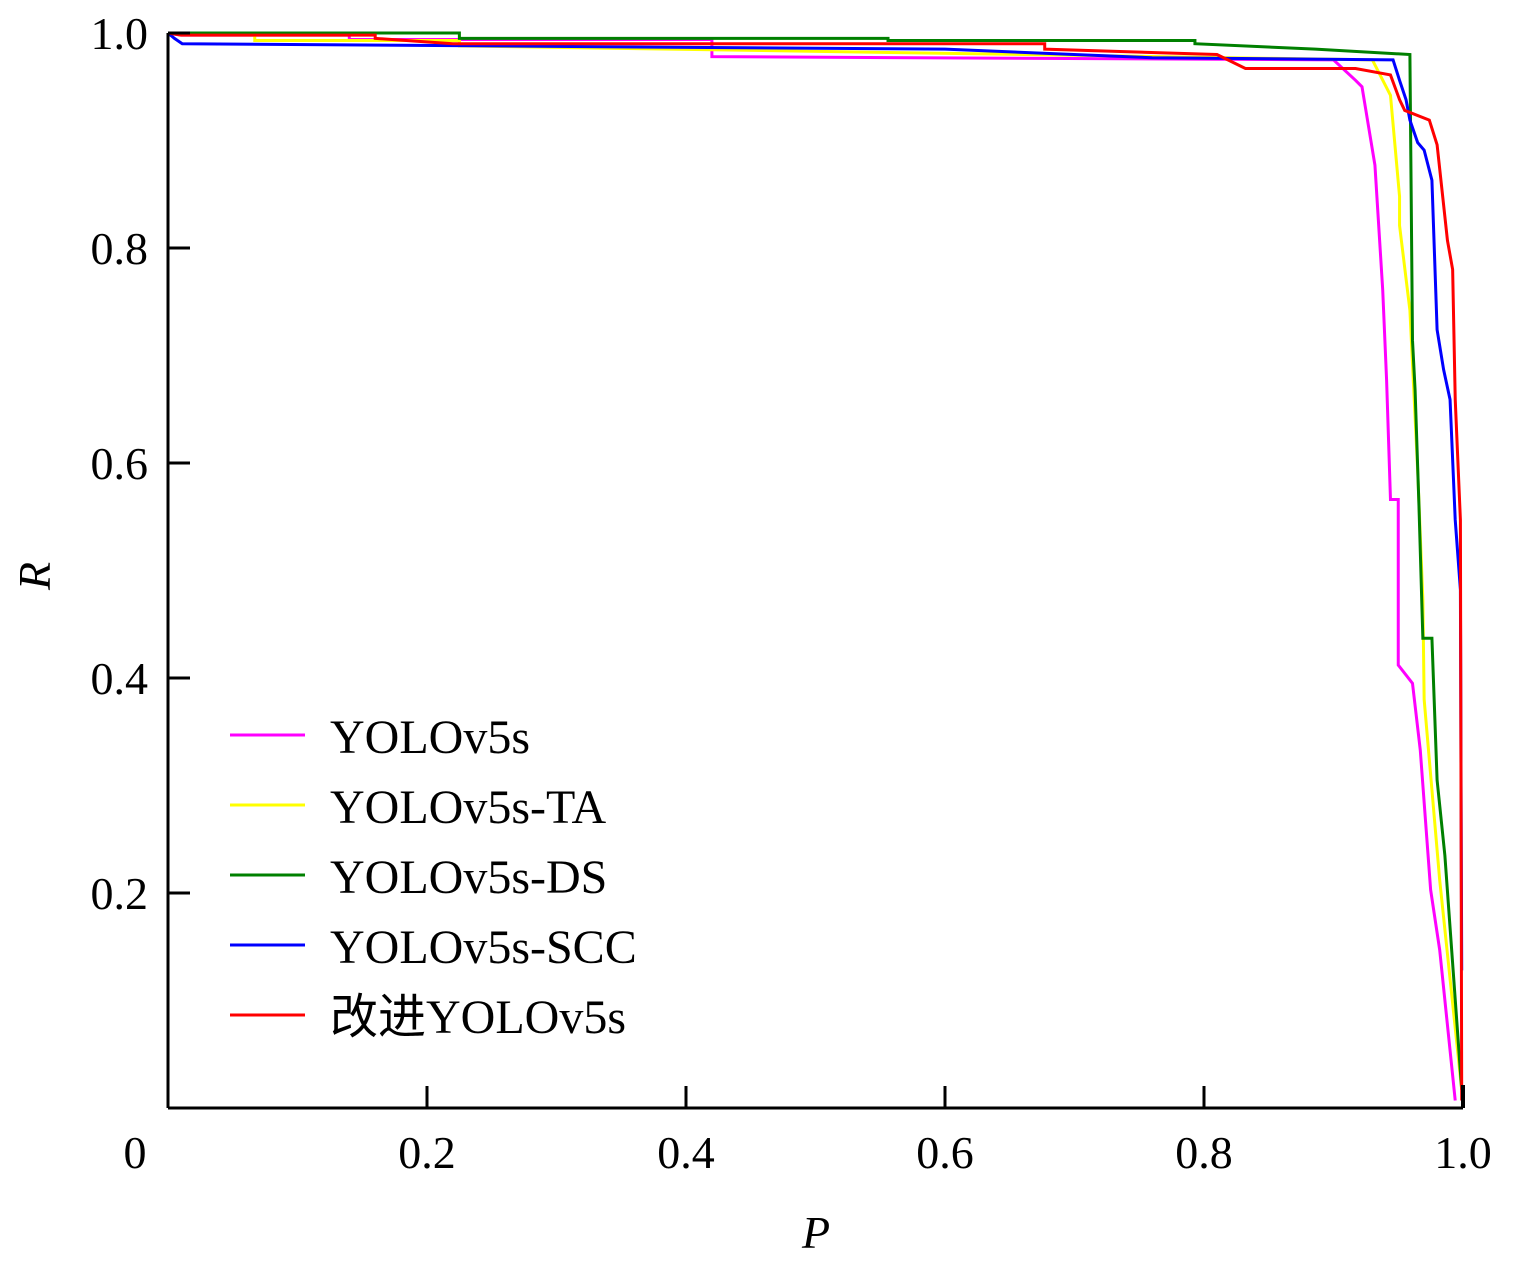  What do you see at coordinates (120, 678) in the screenshot?
I see `y-tick-label: 0.4` at bounding box center [120, 678].